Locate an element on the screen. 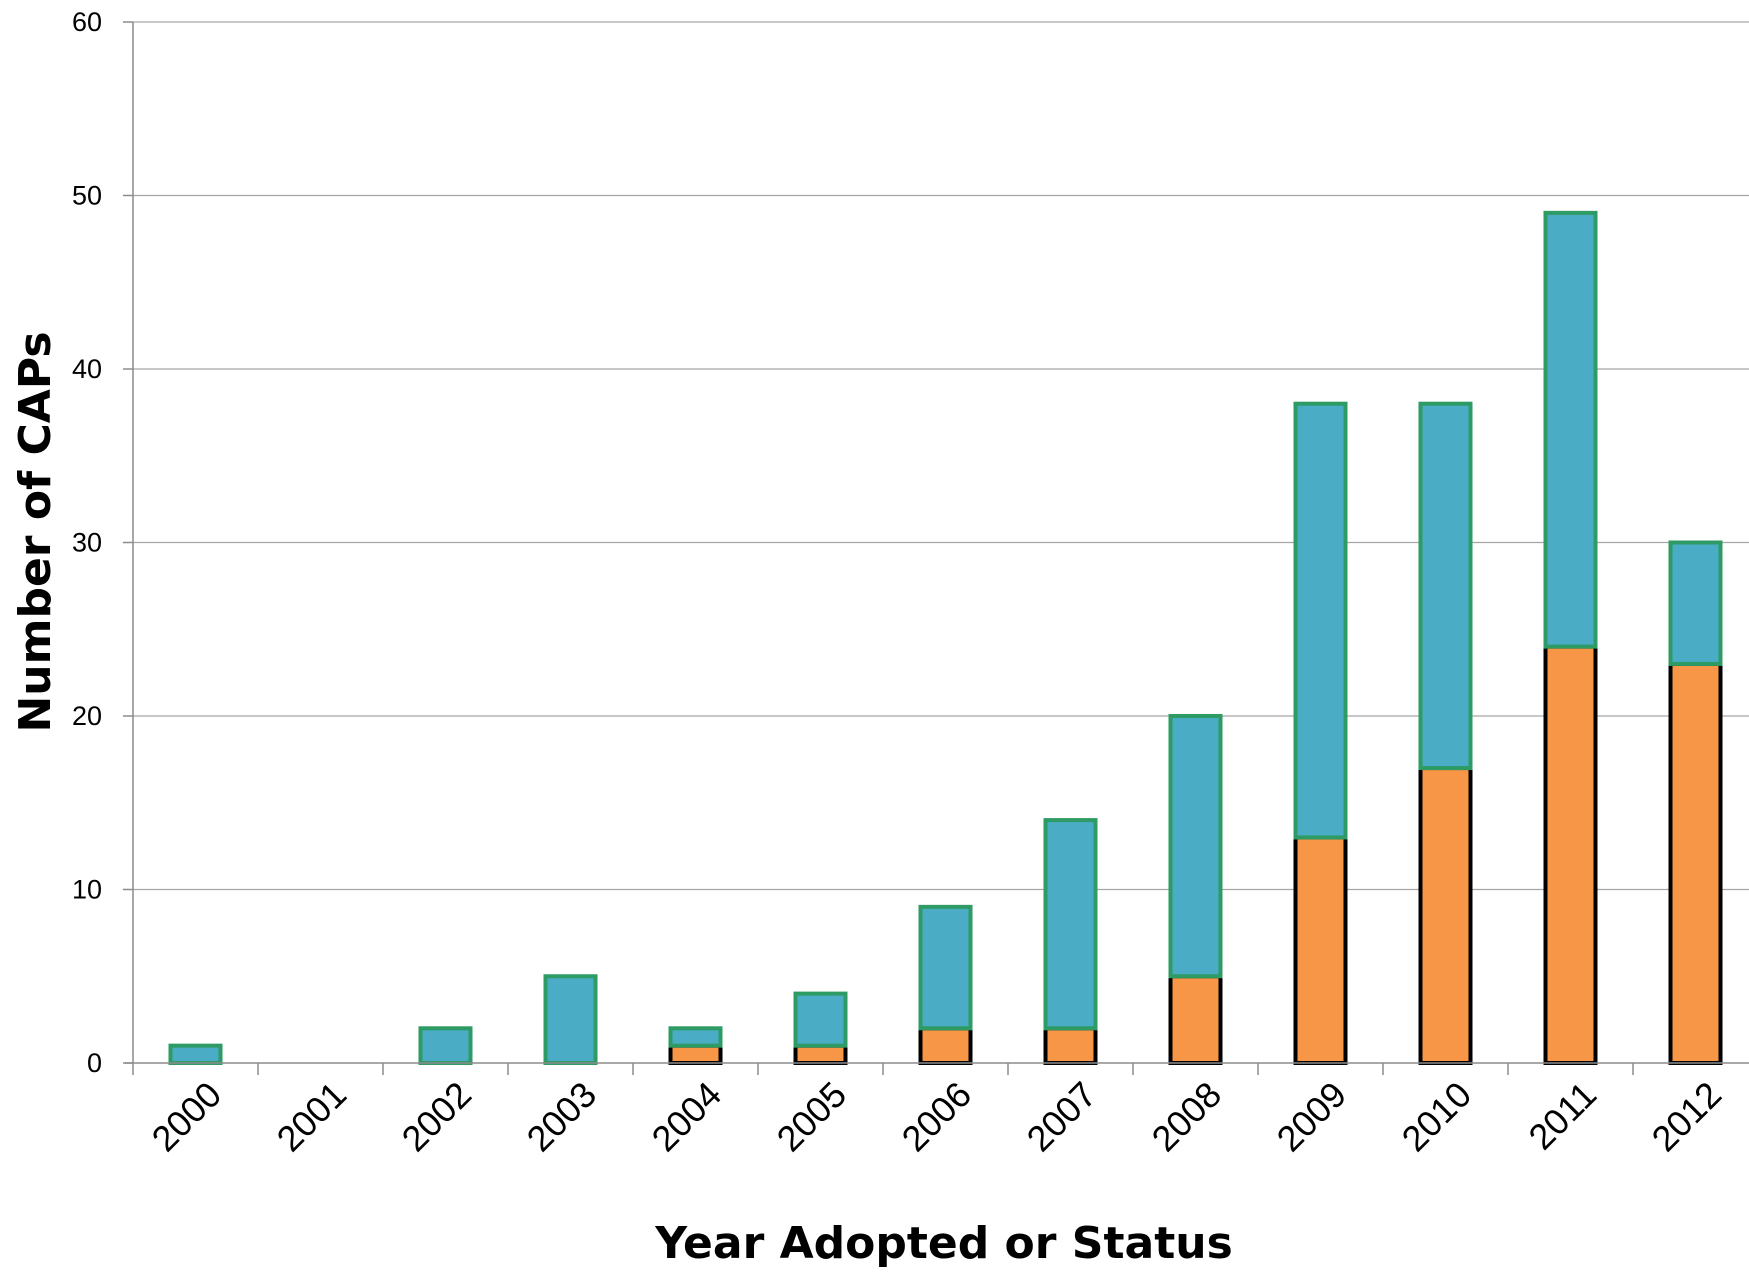 This screenshot has width=1749, height=1276. x-tick-label: 2000 is located at coordinates (187, 1117).